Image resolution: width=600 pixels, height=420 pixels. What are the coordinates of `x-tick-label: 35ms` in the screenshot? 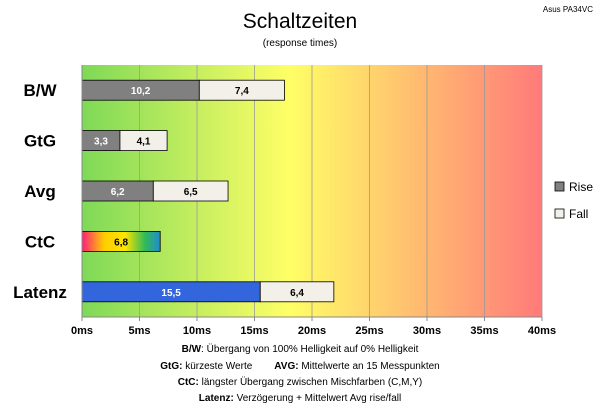 It's located at (484, 331).